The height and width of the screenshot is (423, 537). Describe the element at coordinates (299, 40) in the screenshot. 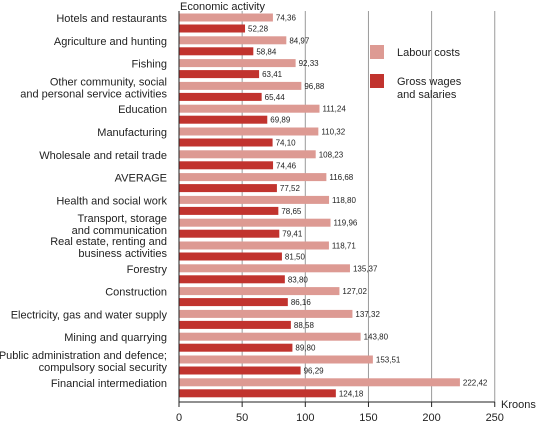

I see `value-label: 84,97` at that location.